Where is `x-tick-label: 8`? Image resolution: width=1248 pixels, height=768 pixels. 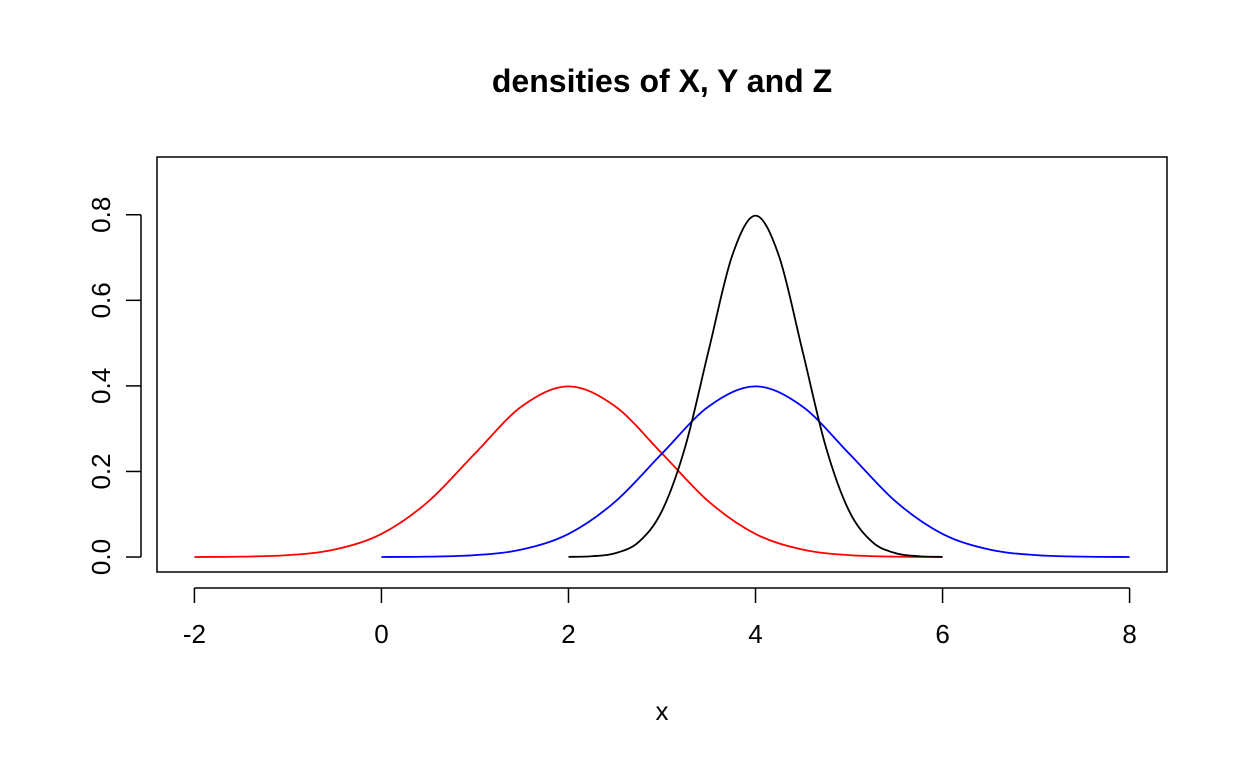 x-tick-label: 8 is located at coordinates (1129, 634).